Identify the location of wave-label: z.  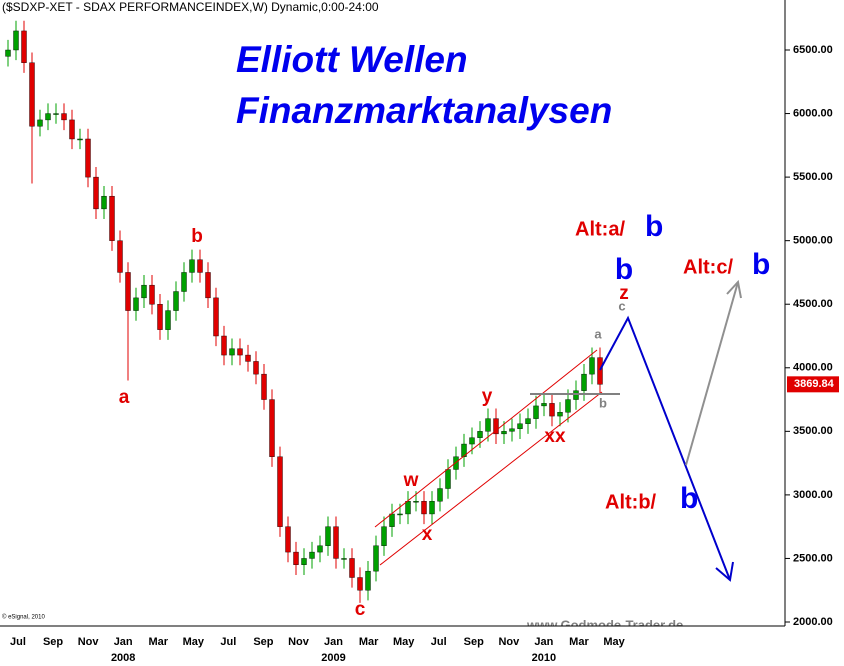
(624, 293).